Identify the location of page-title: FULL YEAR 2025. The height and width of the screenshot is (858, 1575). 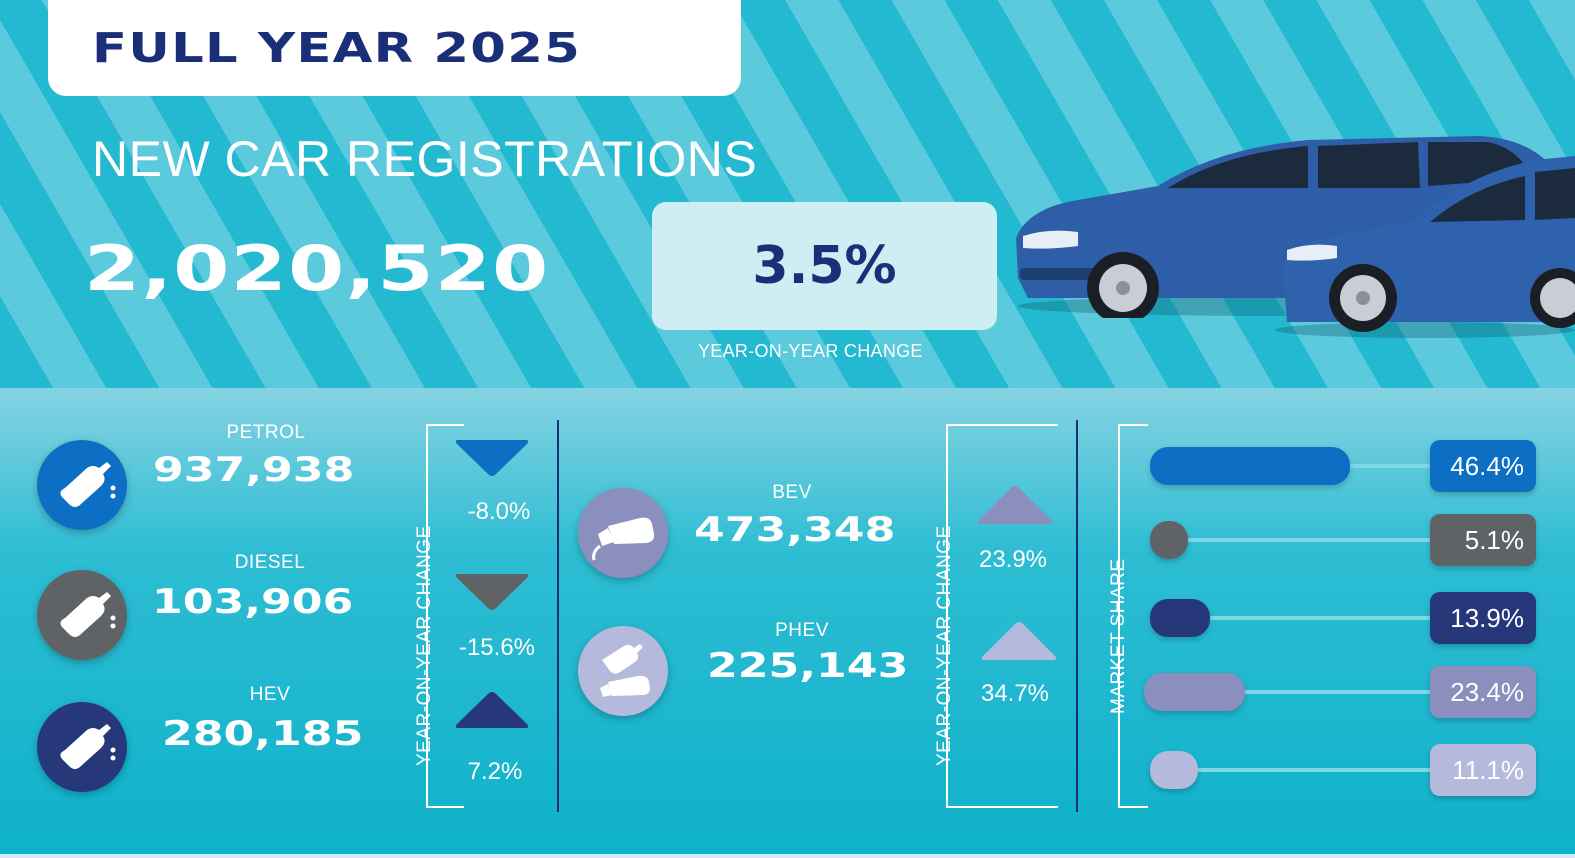
(337, 48).